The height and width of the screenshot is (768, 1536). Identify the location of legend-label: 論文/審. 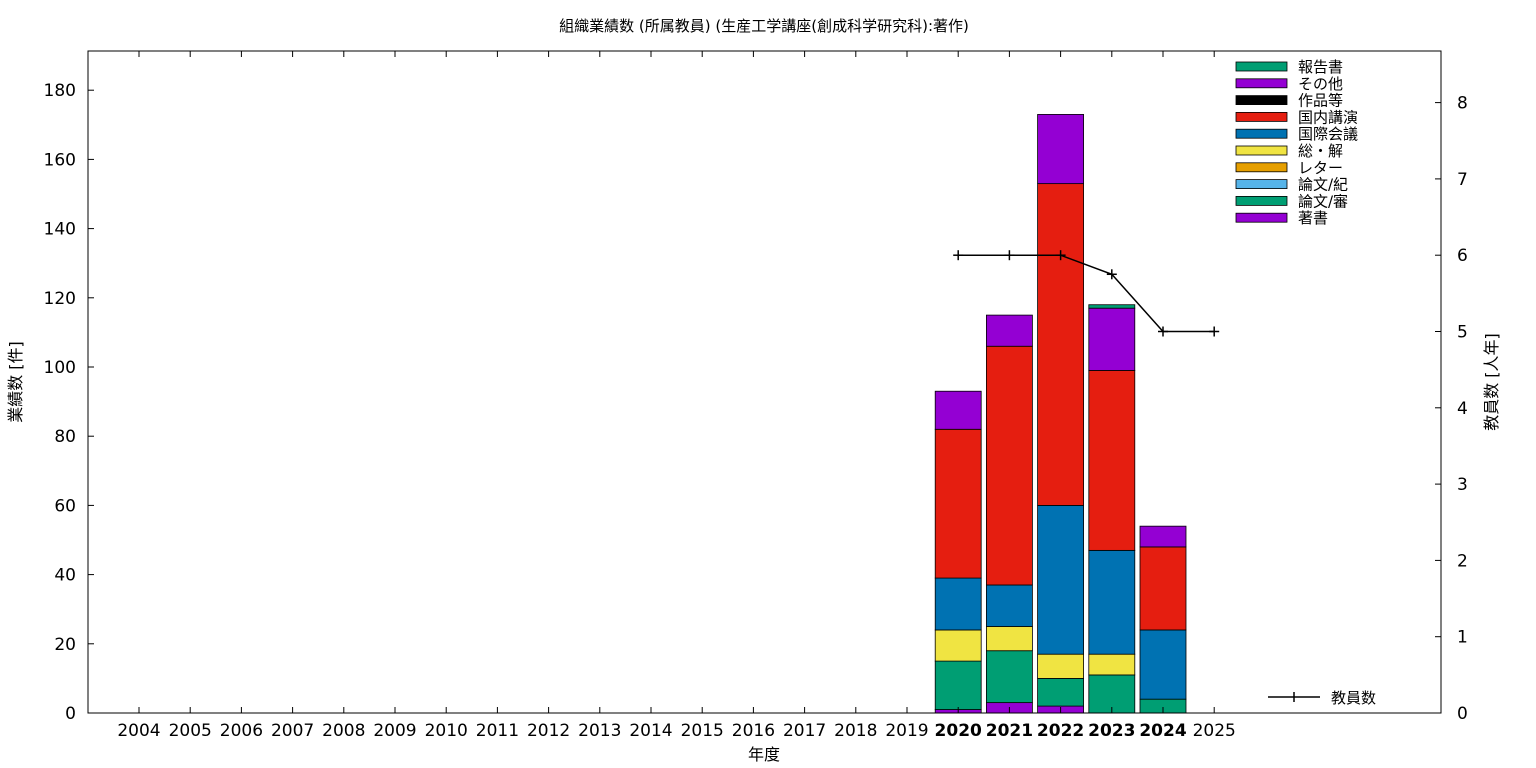
(1323, 201).